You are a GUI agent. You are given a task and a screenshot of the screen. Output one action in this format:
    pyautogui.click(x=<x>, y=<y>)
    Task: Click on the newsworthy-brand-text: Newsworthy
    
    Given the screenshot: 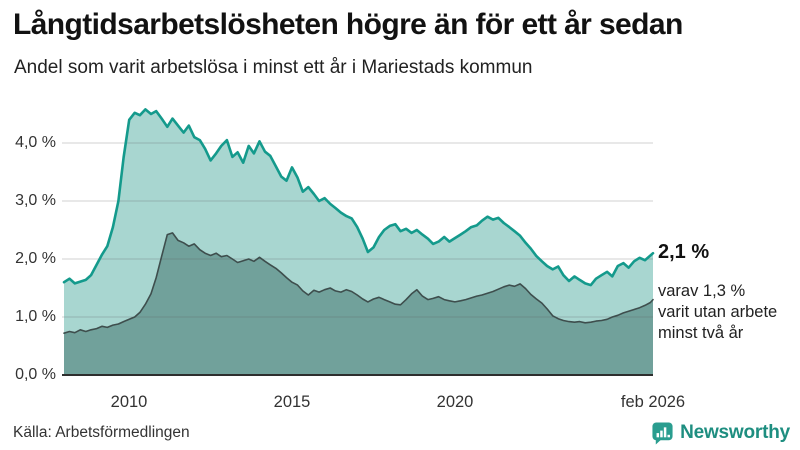 What is the action you would take?
    pyautogui.click(x=735, y=432)
    